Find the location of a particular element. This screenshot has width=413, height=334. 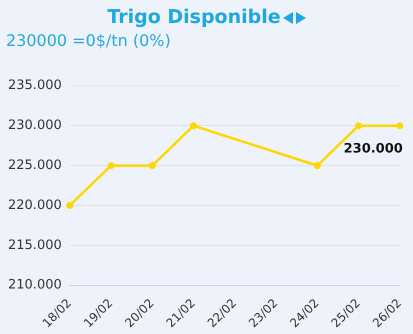

y-tick-label: 210.000 is located at coordinates (35, 285).